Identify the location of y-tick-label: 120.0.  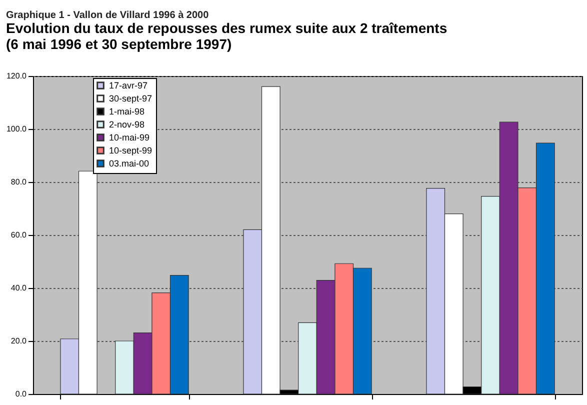
(17, 76).